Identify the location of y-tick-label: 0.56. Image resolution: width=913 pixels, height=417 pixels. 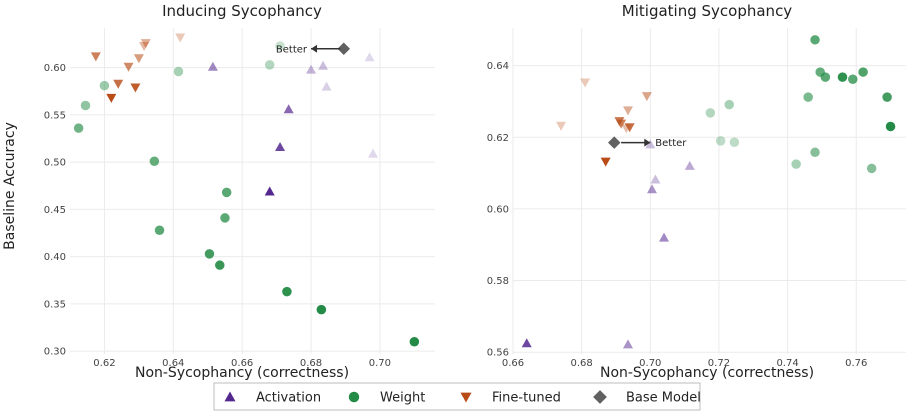
(498, 353).